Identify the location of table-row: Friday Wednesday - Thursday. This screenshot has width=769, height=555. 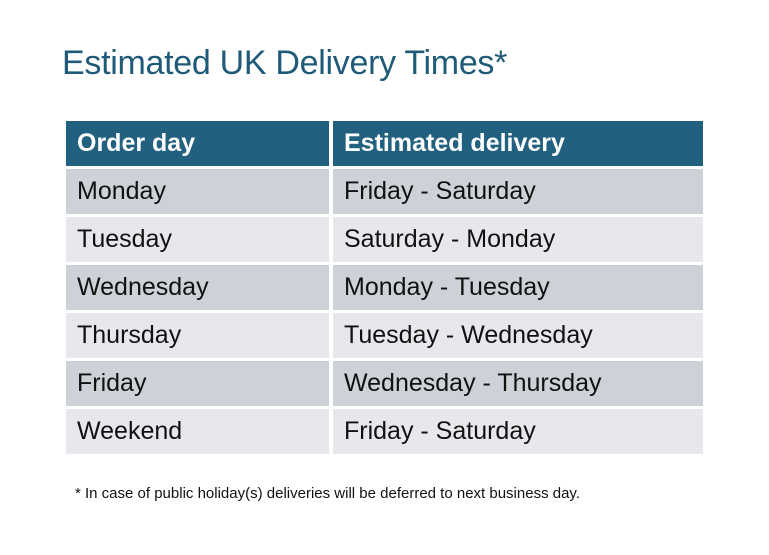
(384, 383).